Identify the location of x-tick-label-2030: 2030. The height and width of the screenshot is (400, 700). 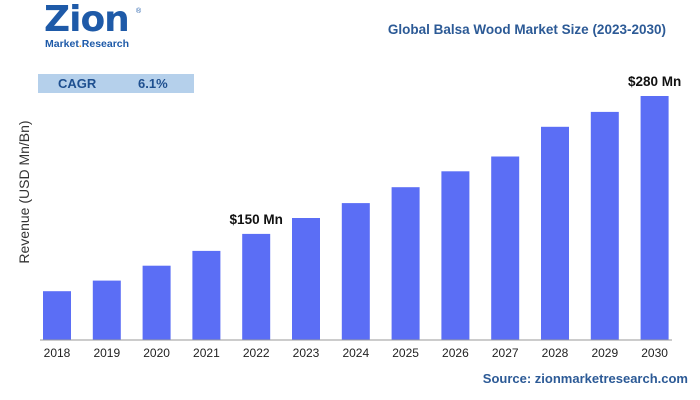
(654, 353).